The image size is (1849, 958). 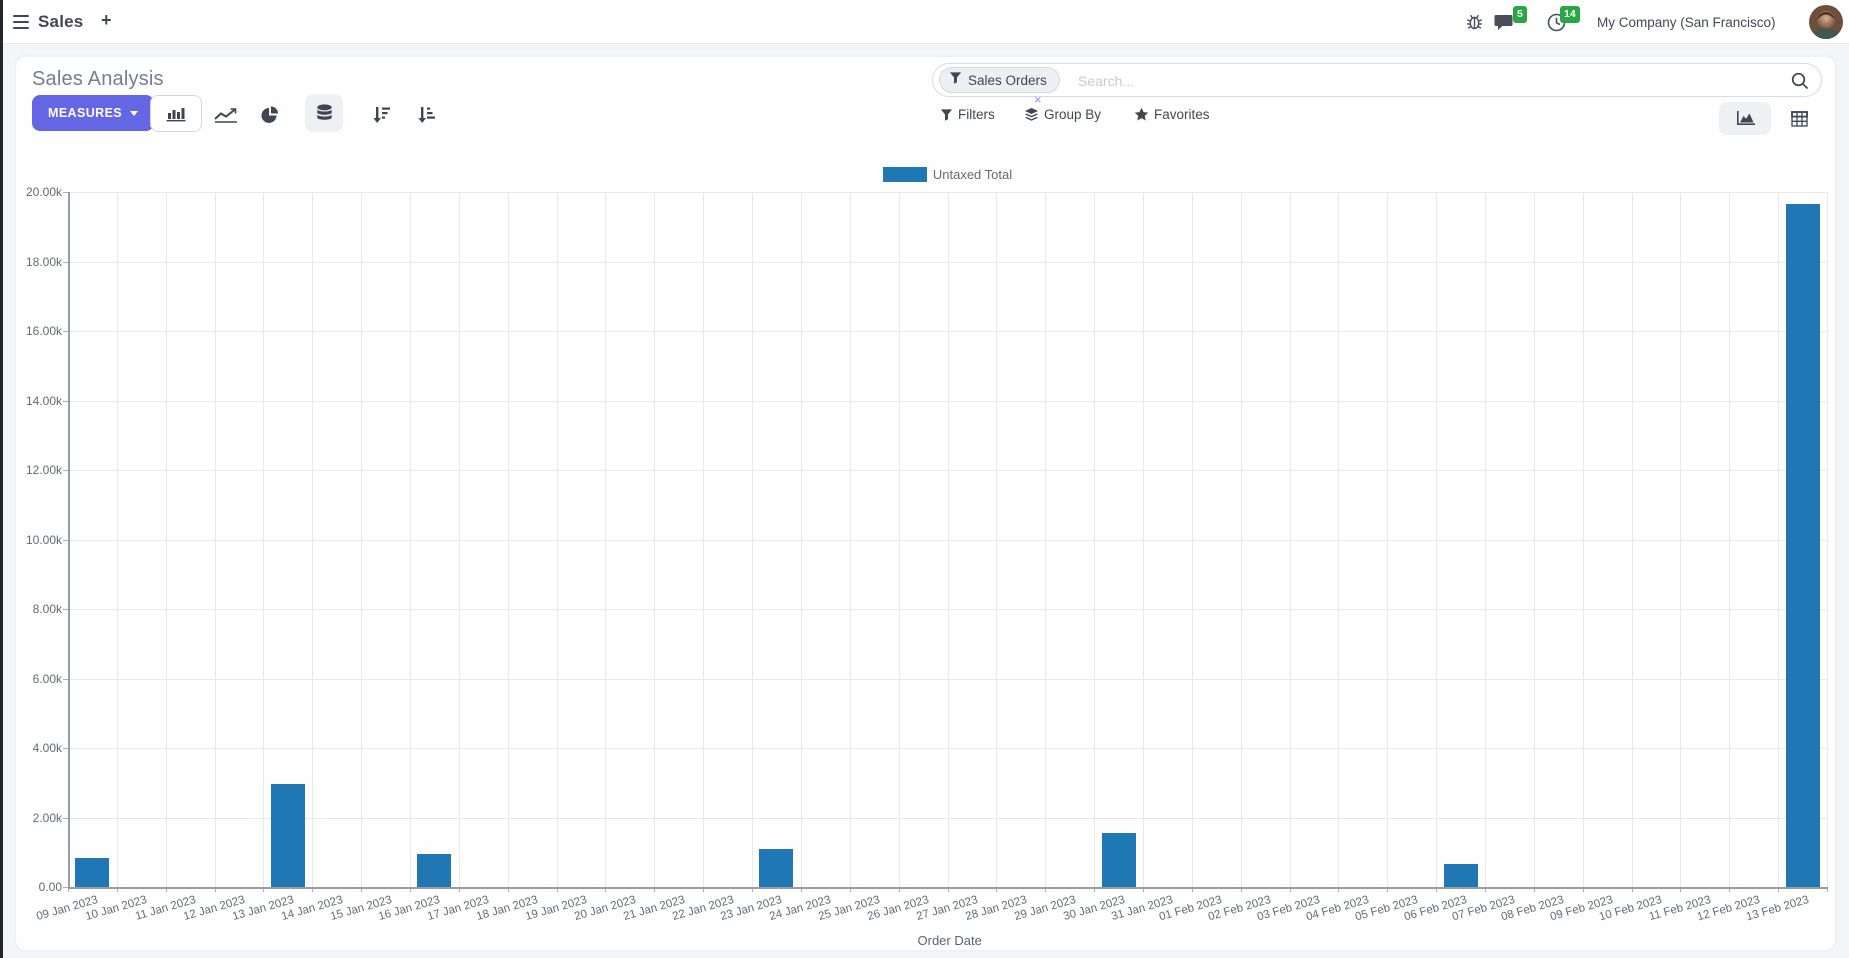 I want to click on group-by-menu: Group By, so click(x=1062, y=114).